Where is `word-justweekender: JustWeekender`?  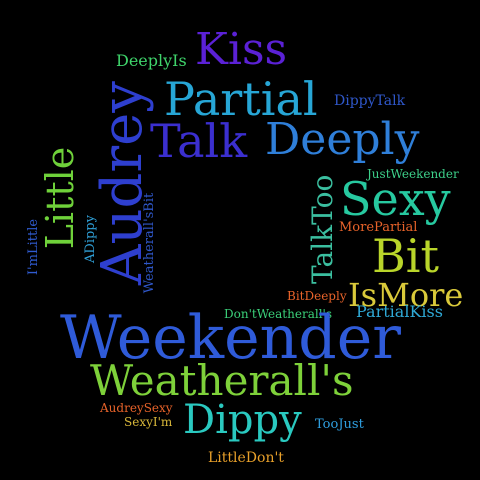
word-justweekender: JustWeekender is located at coordinates (413, 174).